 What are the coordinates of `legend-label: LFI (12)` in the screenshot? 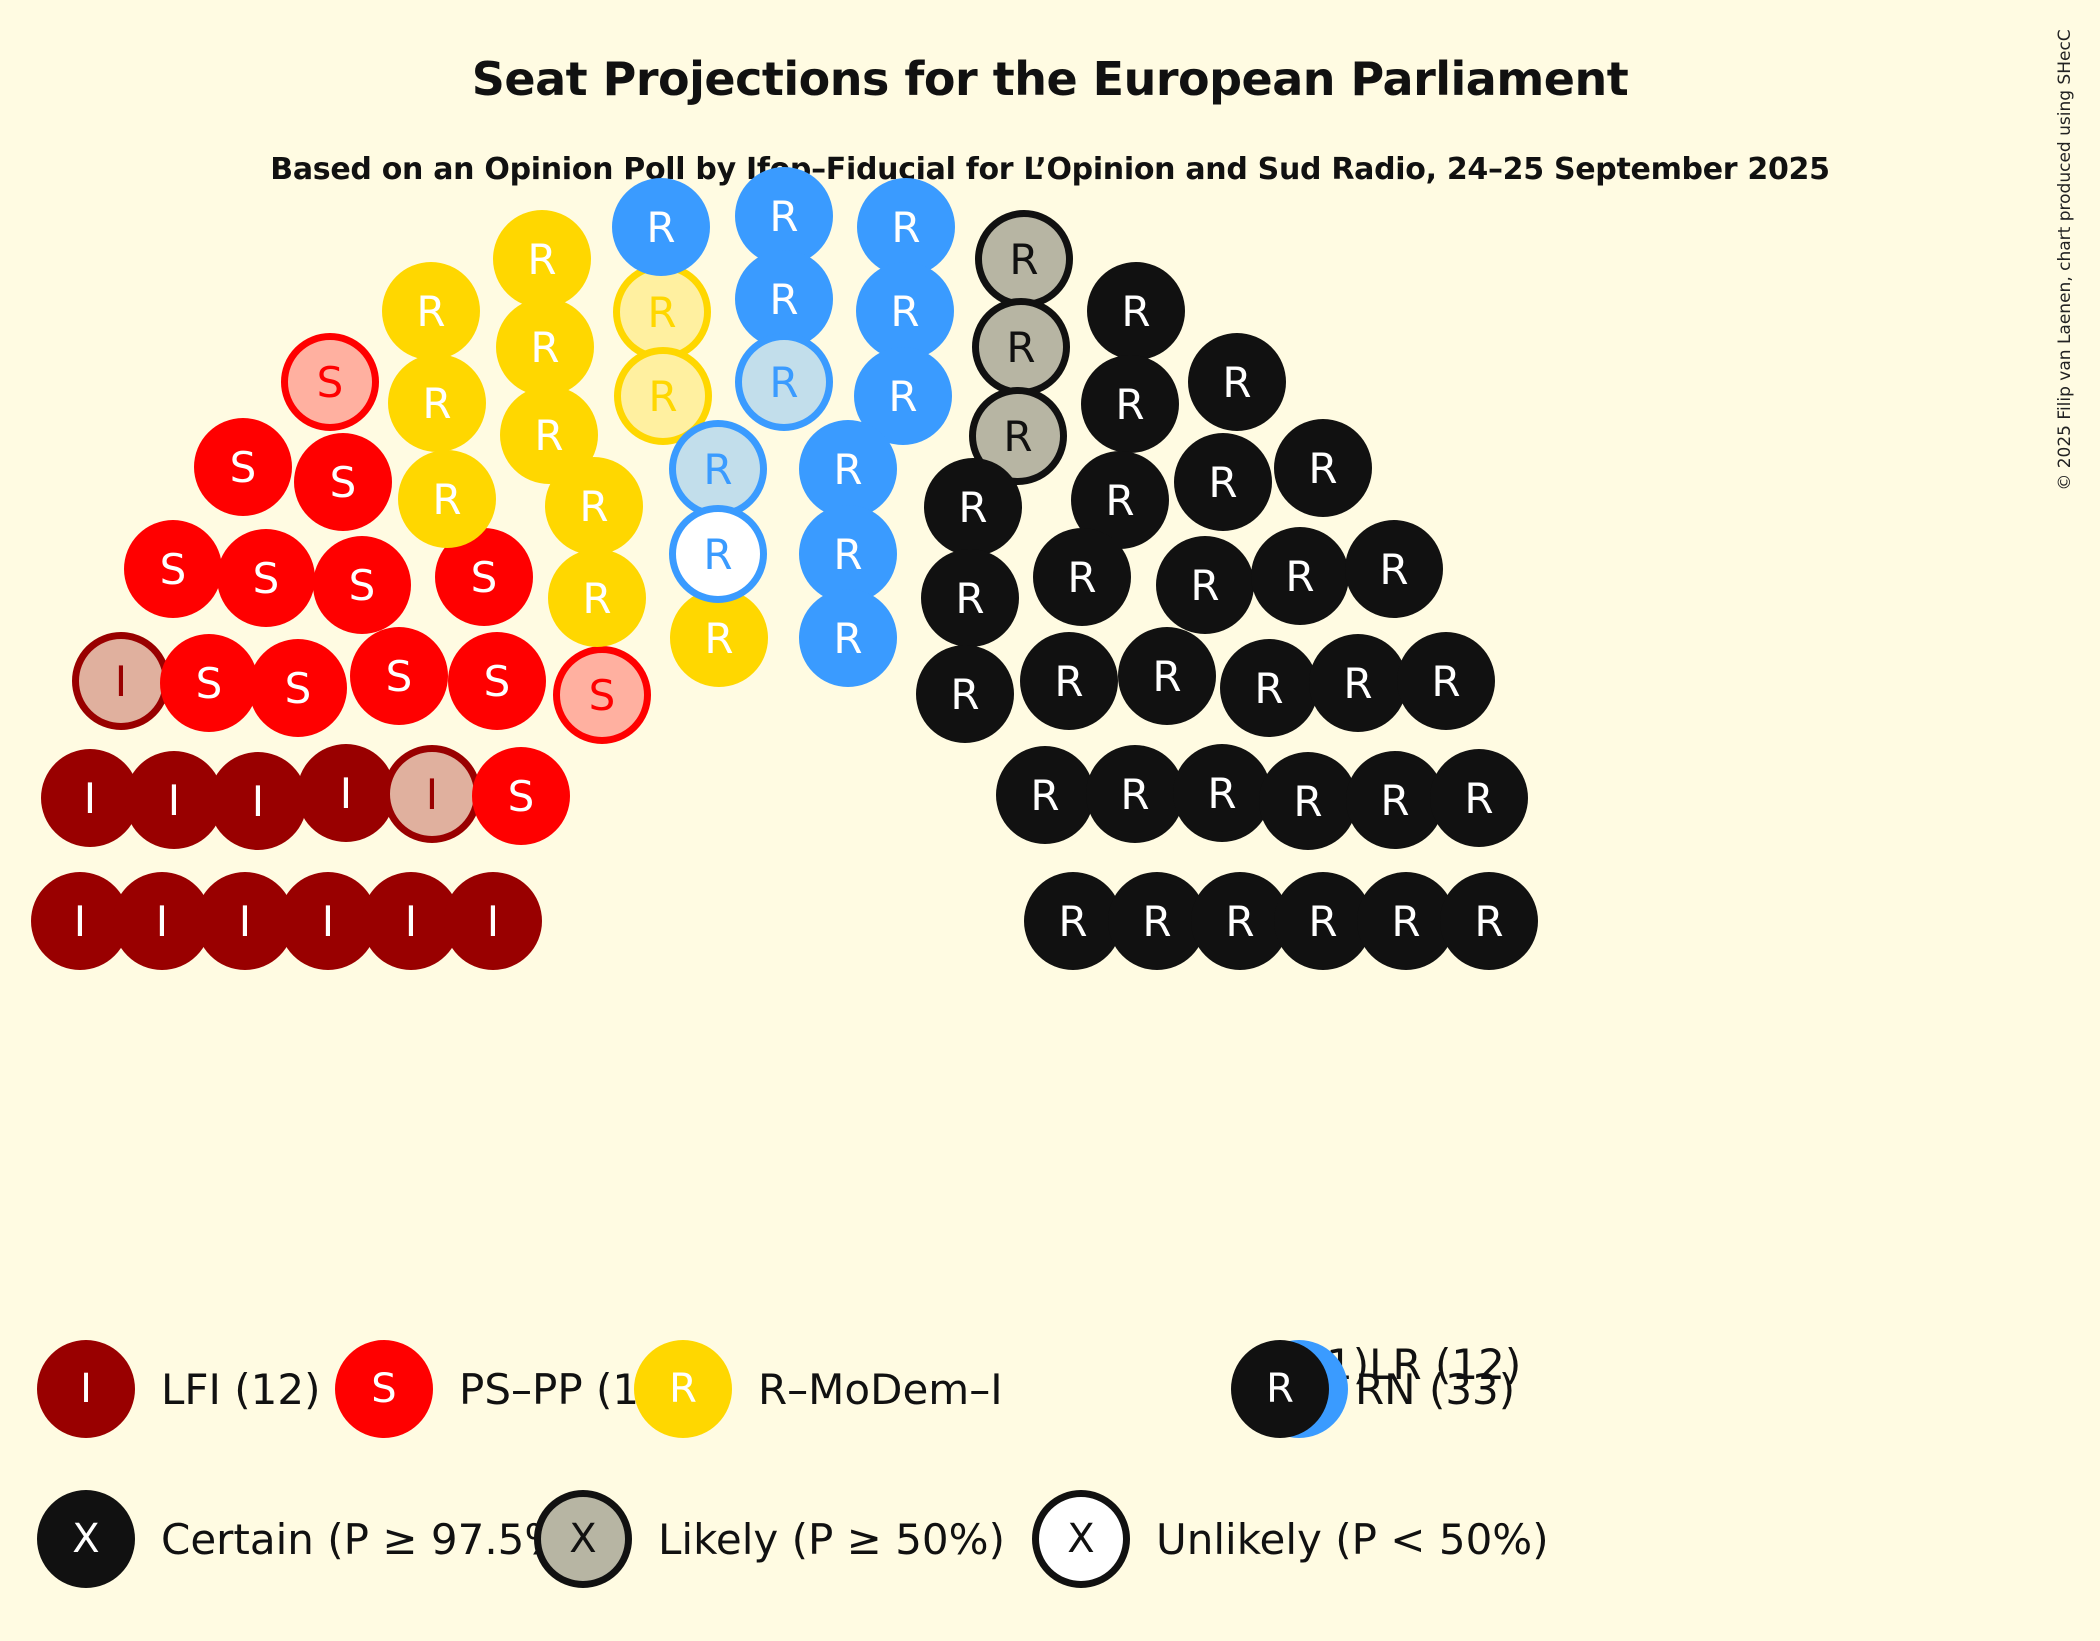 It's located at (241, 1389).